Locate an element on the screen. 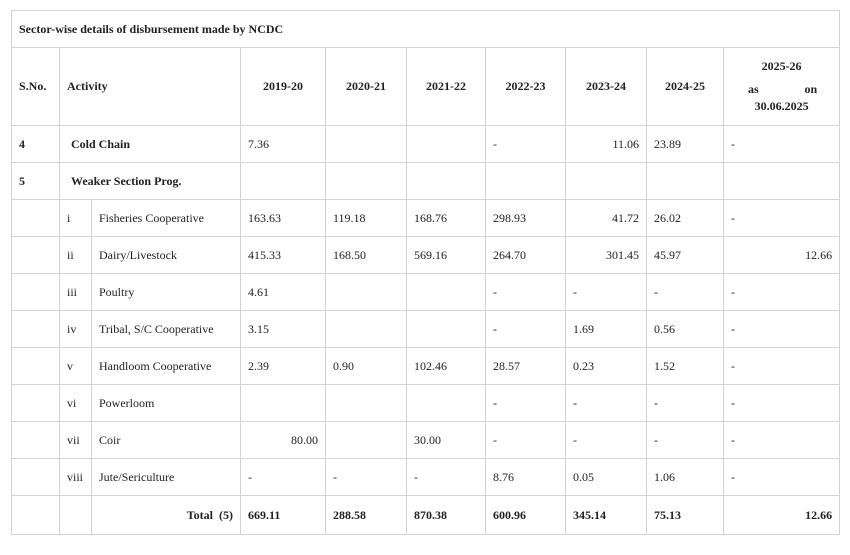 This screenshot has height=555, width=850. table-row-cold-chain: 4 Cold Chain 7.36 - 11.06 23.89 - is located at coordinates (426, 144).